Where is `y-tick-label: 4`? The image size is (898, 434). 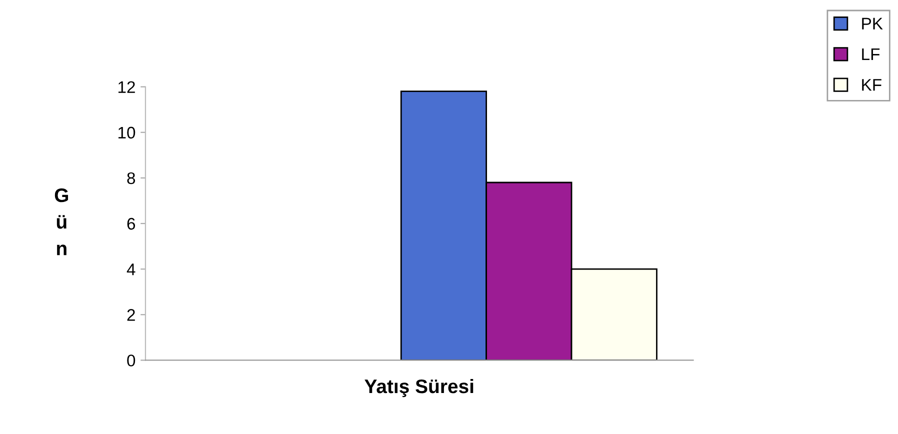 y-tick-label: 4 is located at coordinates (131, 270).